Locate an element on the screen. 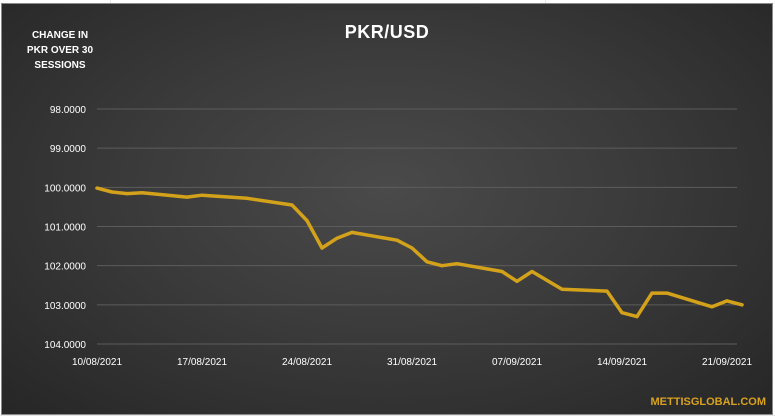 The height and width of the screenshot is (420, 775). y-tick-label: 104.0000 is located at coordinates (65, 345).